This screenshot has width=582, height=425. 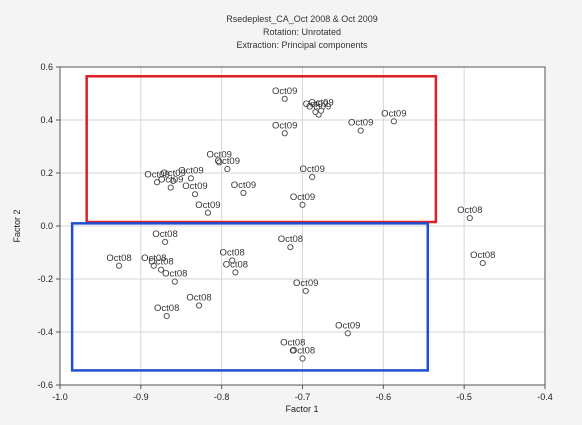 I want to click on x-tick-label: -0.5, so click(x=464, y=397).